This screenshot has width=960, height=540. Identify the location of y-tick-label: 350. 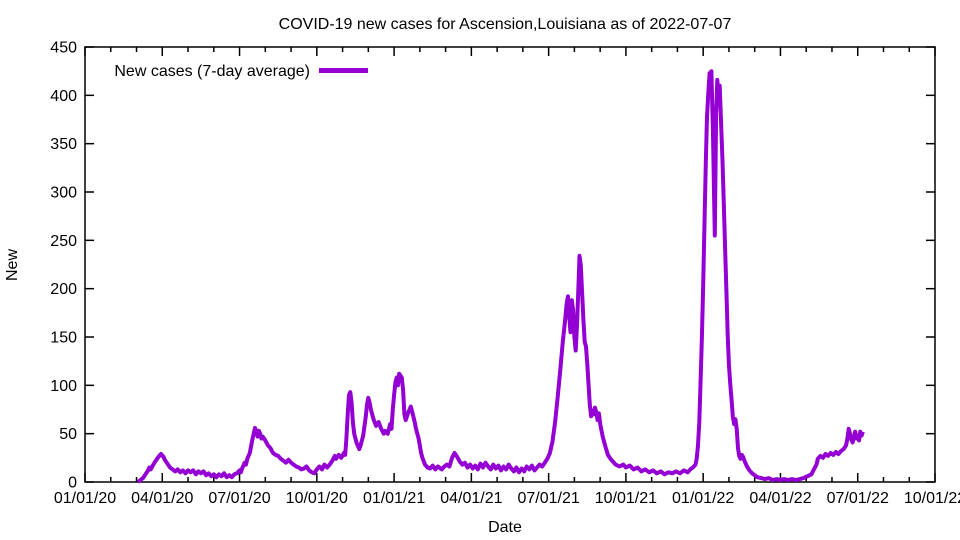
(63, 144).